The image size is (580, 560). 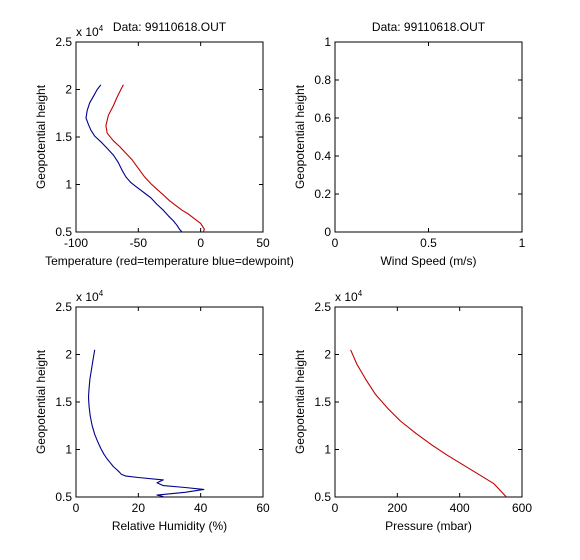 I want to click on x-tick-label: 600, so click(x=522, y=508).